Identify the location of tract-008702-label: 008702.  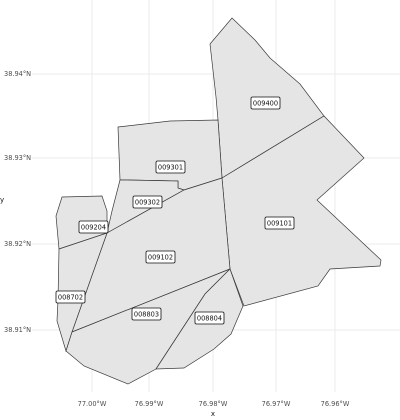
(70, 297).